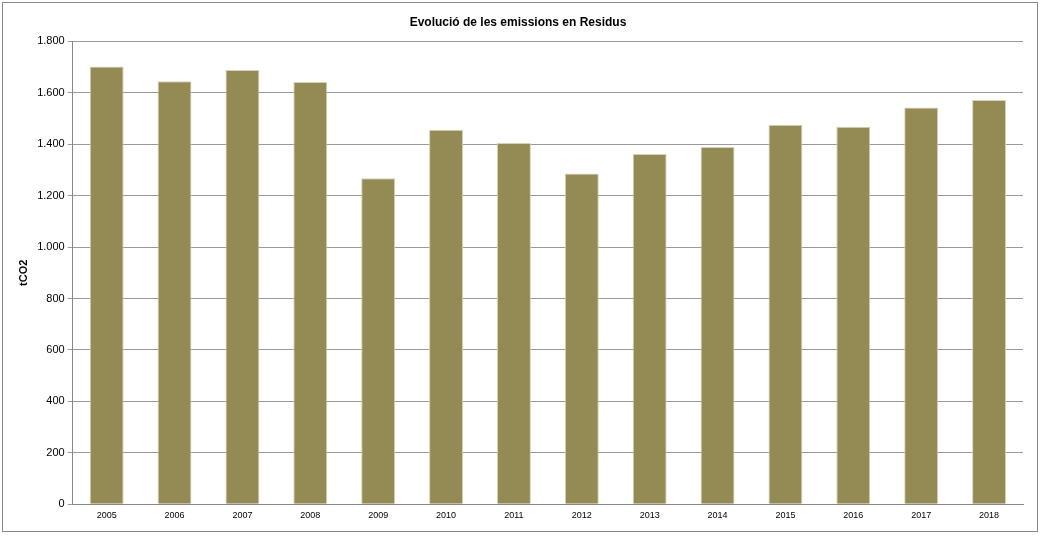  What do you see at coordinates (581, 515) in the screenshot?
I see `x-tick-label: 2012` at bounding box center [581, 515].